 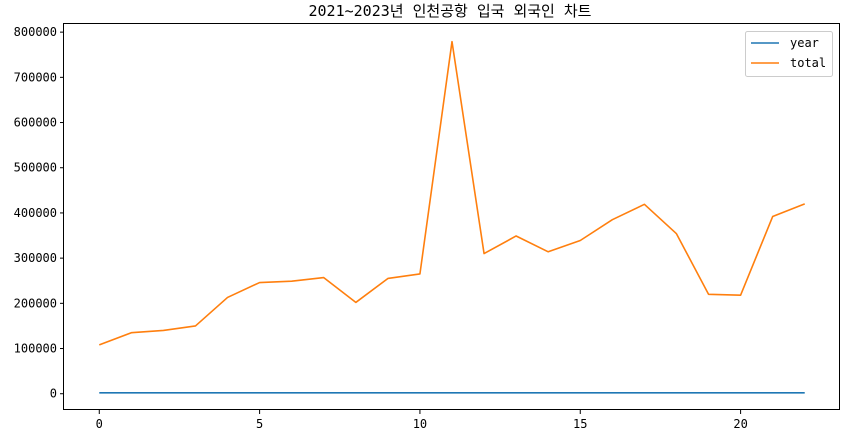 I want to click on y-tick-label: 700000, so click(x=35, y=77).